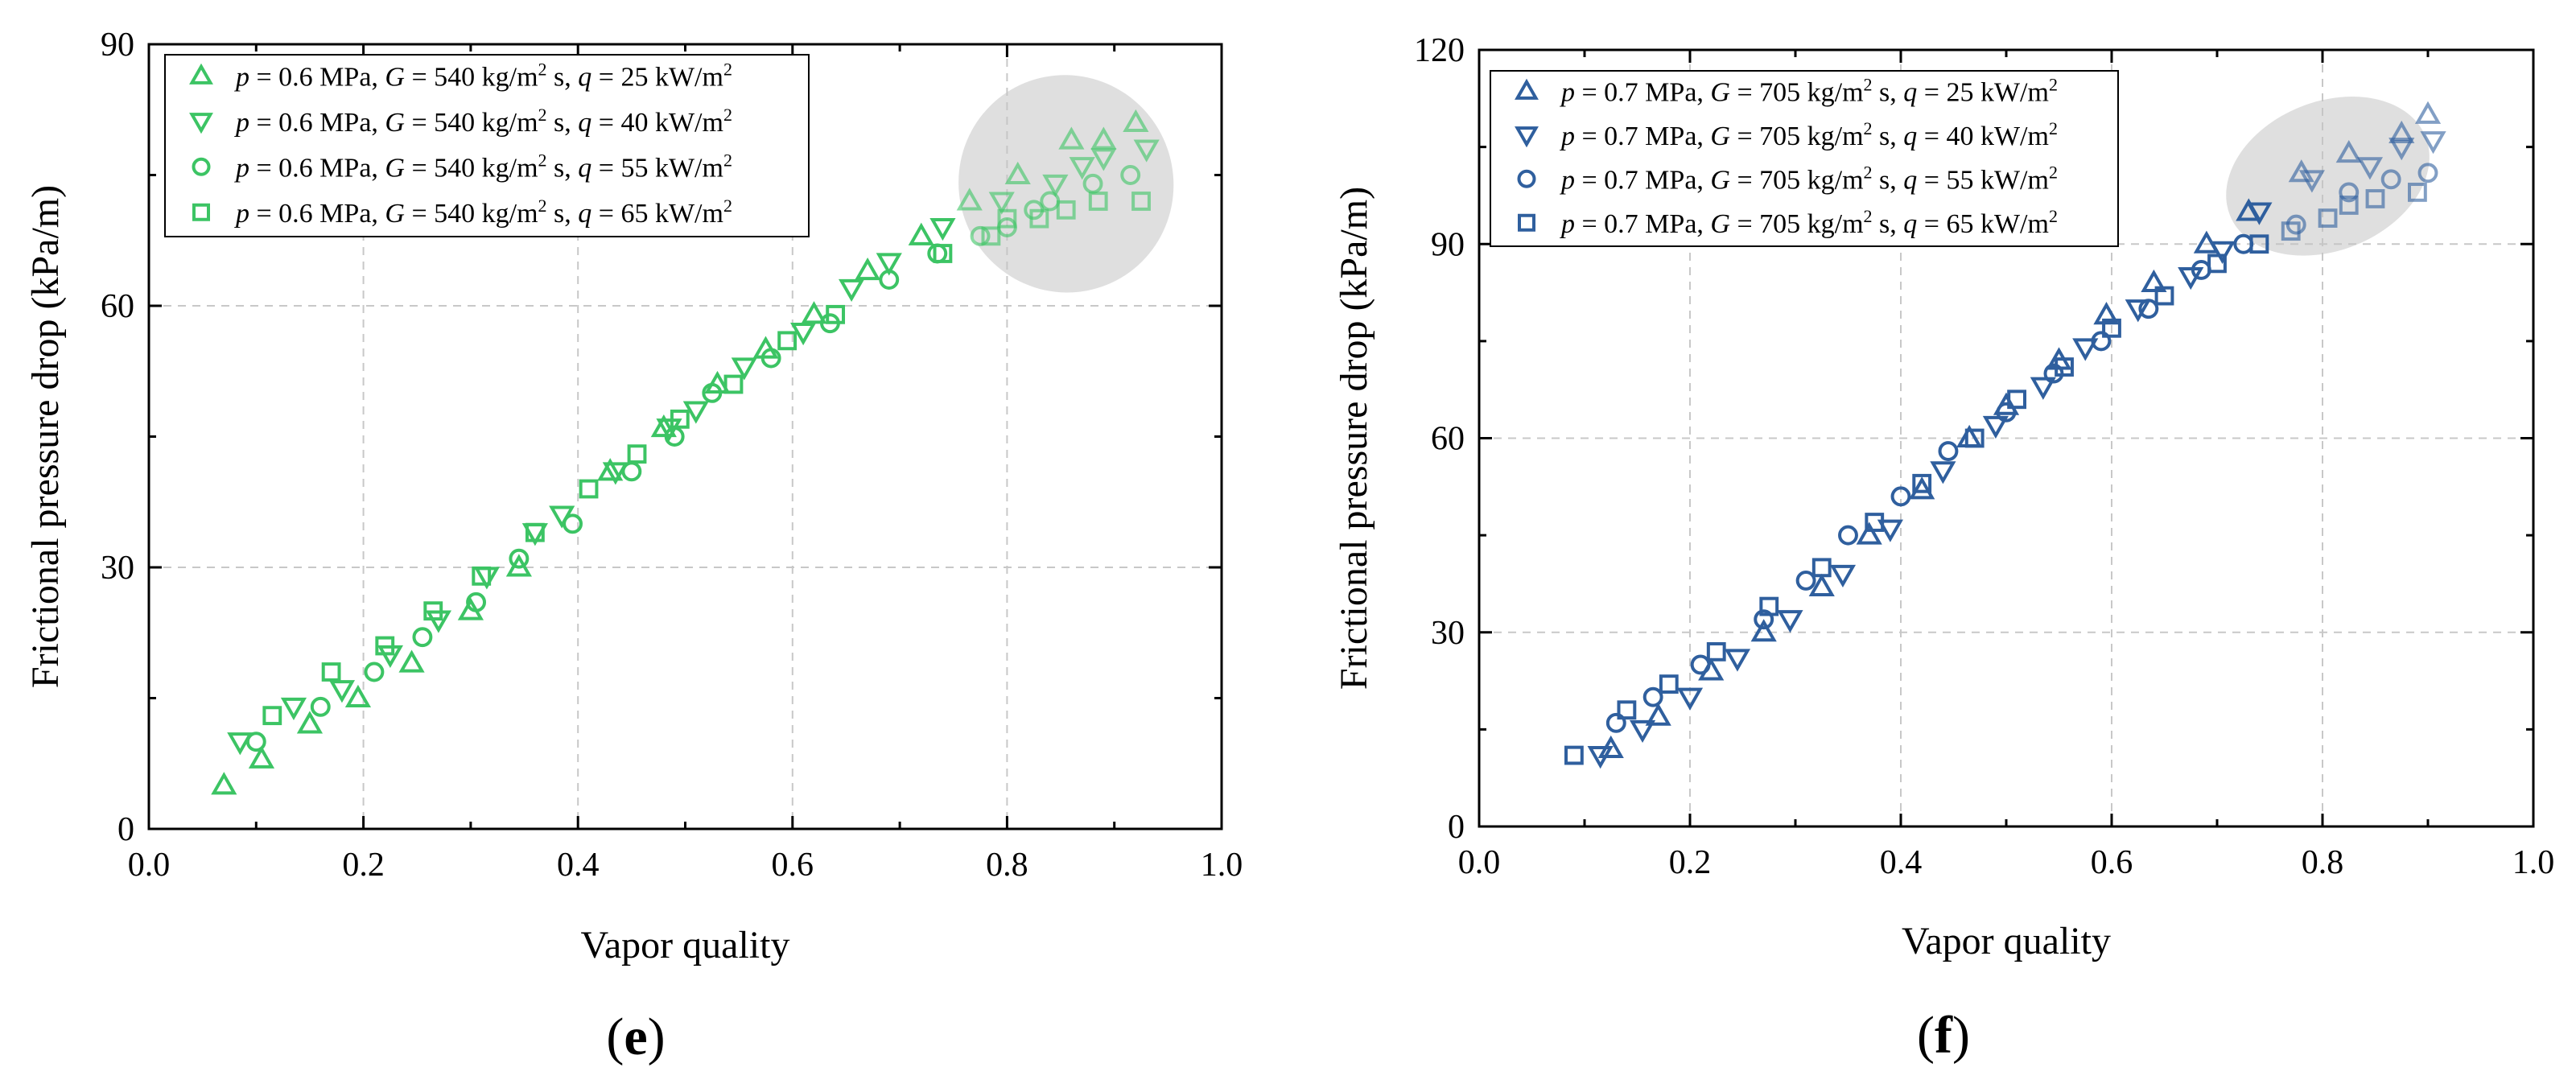 This screenshot has width=2576, height=1084. Describe the element at coordinates (363, 866) in the screenshot. I see `x-tick-label: 0.2` at that location.